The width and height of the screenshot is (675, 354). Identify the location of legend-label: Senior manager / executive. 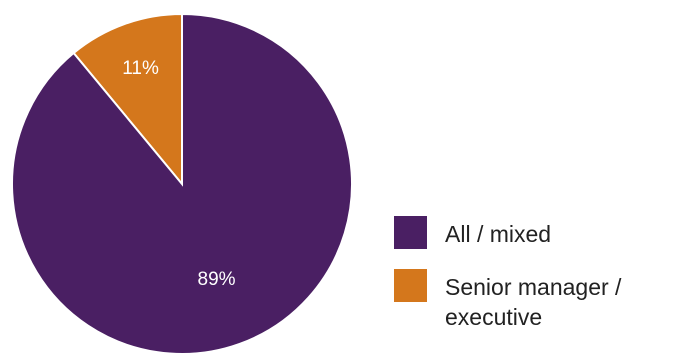
(533, 302).